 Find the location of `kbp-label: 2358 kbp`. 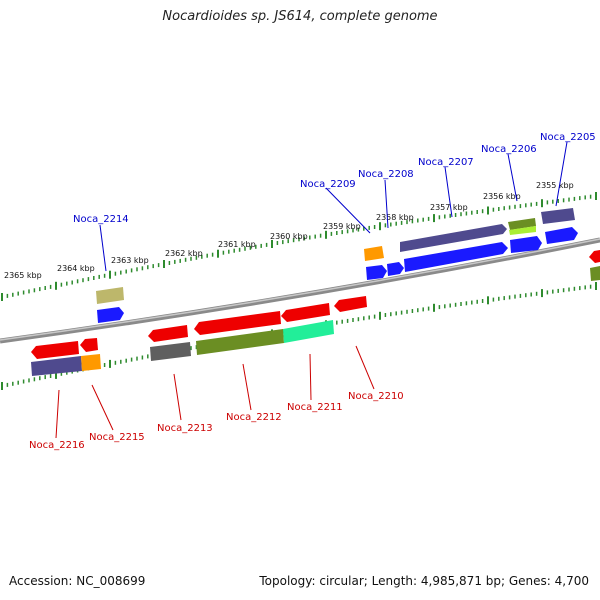

kbp-label: 2358 kbp is located at coordinates (395, 217).